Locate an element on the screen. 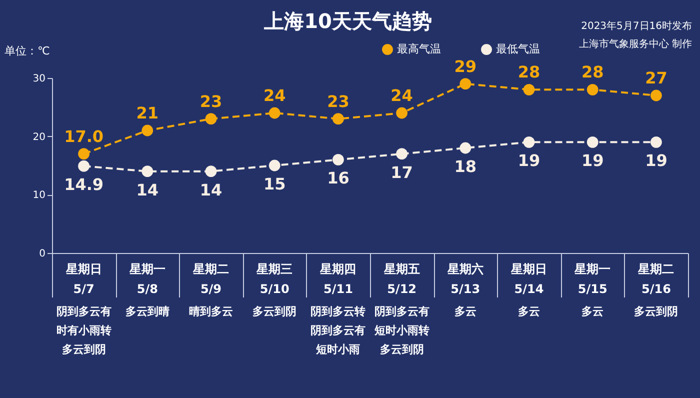 The image size is (700, 398). x-tick-label: 星期六 5/13 is located at coordinates (465, 279).